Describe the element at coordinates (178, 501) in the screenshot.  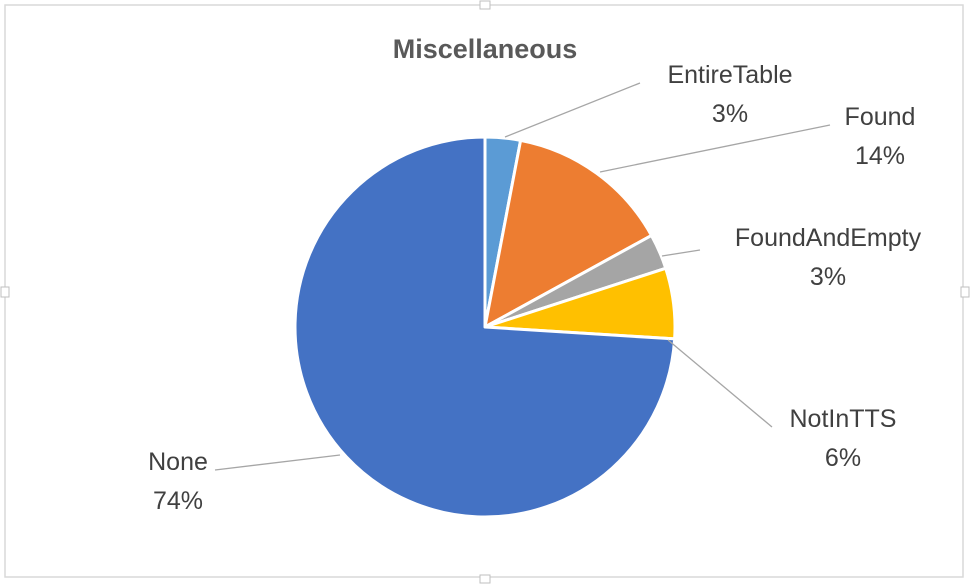
I see `data-label-value-none: 74%` at that location.